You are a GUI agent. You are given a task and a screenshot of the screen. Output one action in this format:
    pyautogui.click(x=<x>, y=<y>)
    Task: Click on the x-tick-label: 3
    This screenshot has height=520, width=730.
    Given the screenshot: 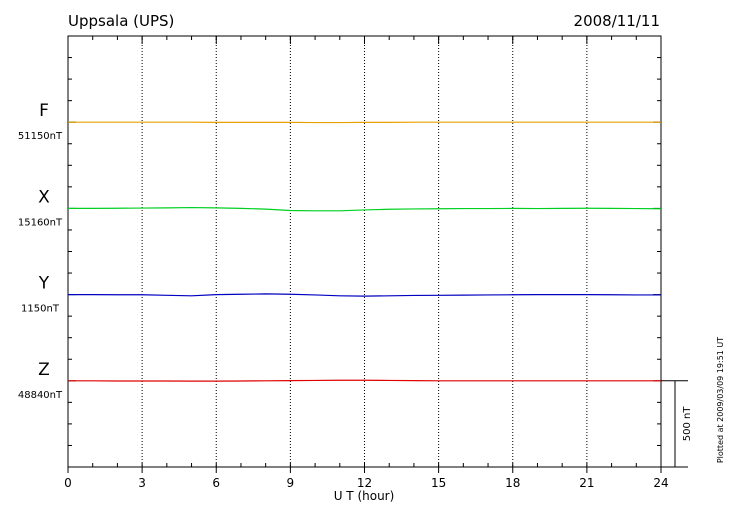 What is the action you would take?
    pyautogui.click(x=142, y=483)
    